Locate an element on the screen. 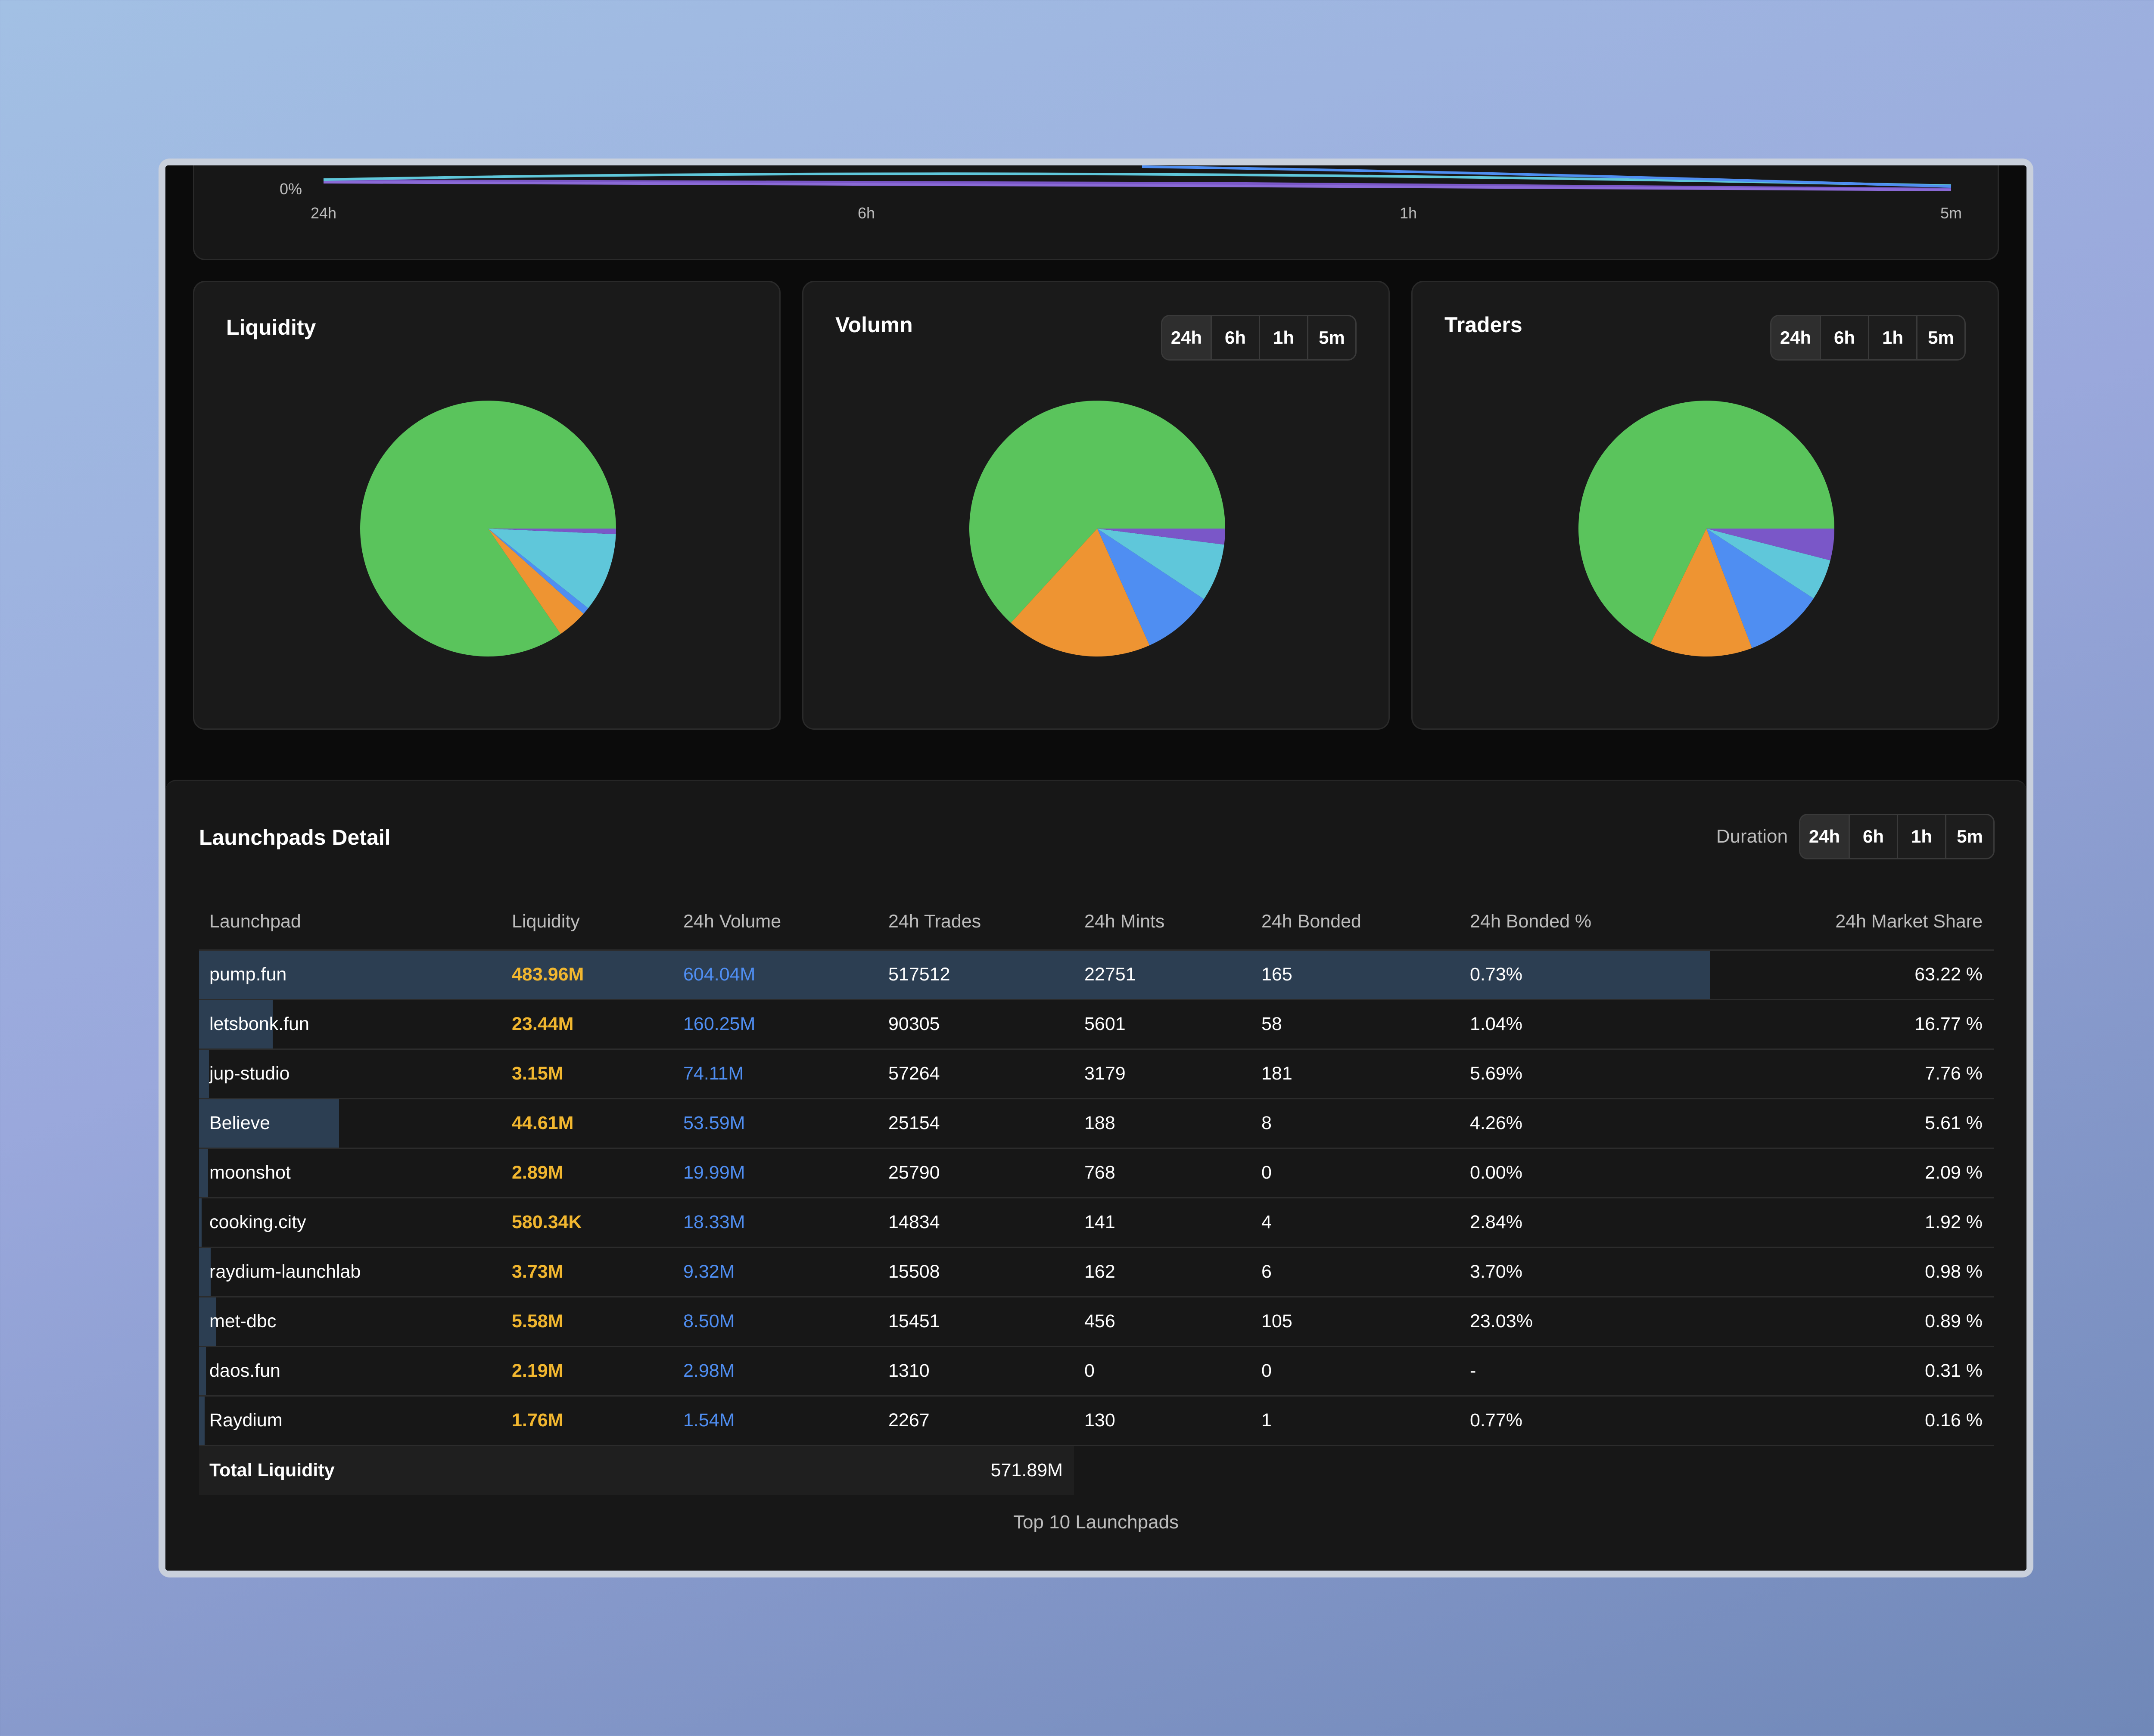  launchpad-name-cell: Raydium is located at coordinates (350, 1421).